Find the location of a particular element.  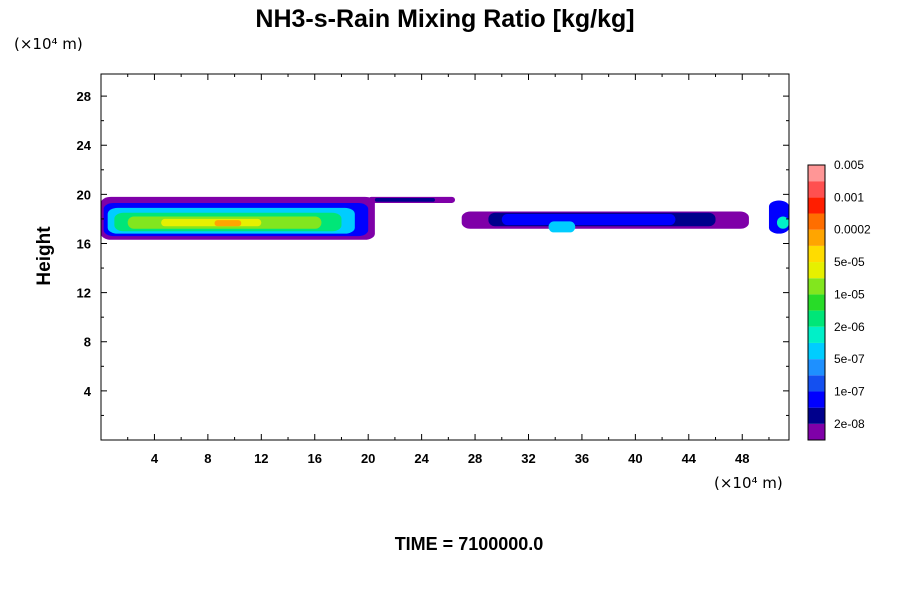

colorbar-tick-label: 2e-06 is located at coordinates (849, 327).